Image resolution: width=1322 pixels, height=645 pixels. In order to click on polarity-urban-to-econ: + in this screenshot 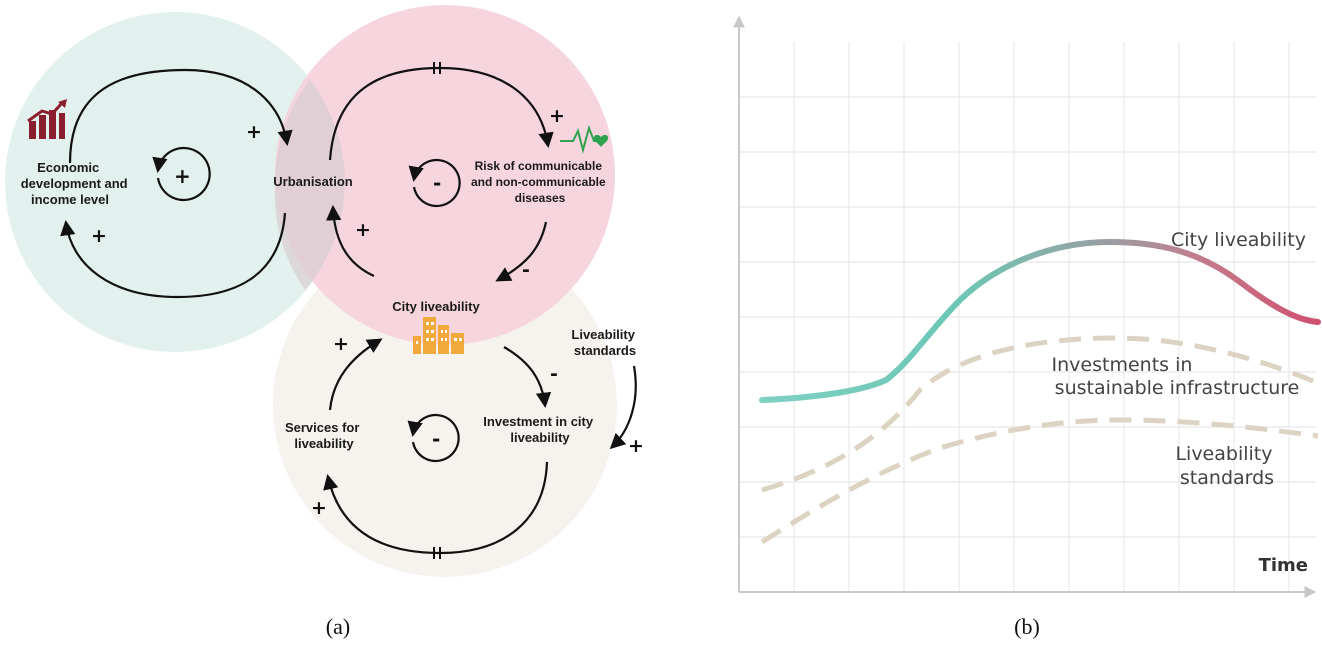, I will do `click(99, 236)`.